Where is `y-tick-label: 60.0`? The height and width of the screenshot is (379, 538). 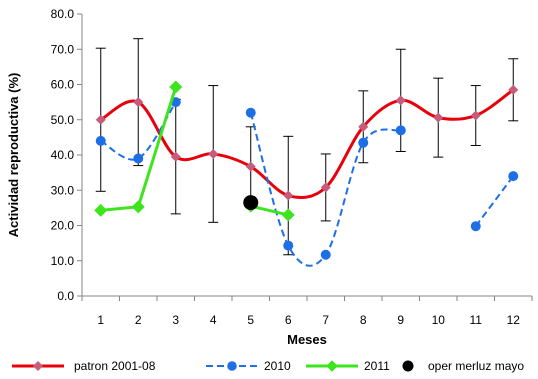 y-tick-label: 60.0 is located at coordinates (63, 85).